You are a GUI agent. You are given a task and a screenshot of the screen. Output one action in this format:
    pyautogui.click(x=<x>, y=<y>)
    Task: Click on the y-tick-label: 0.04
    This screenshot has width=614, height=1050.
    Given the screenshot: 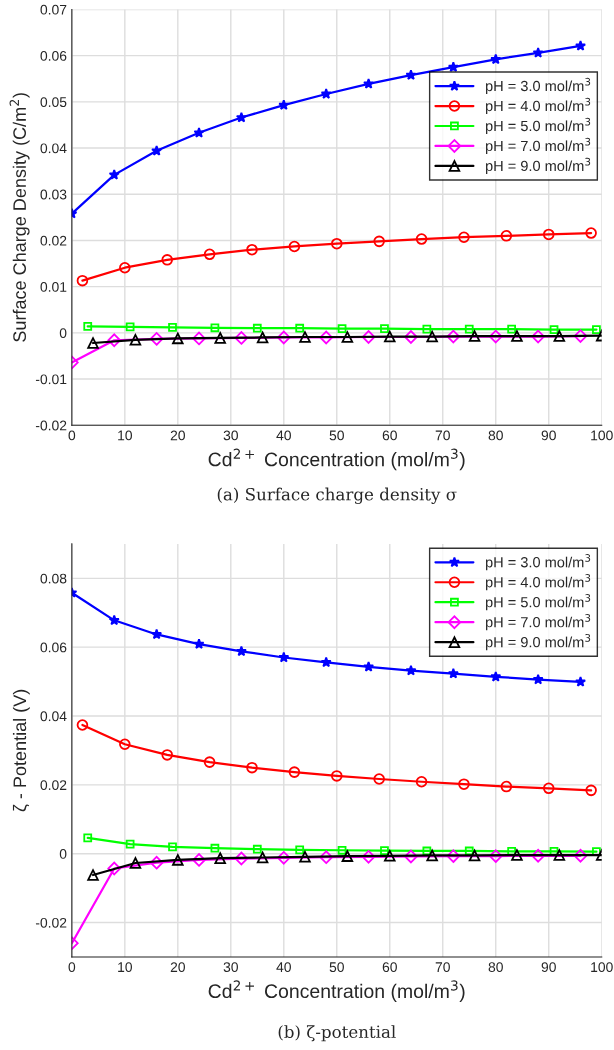 What is the action you would take?
    pyautogui.click(x=53, y=148)
    